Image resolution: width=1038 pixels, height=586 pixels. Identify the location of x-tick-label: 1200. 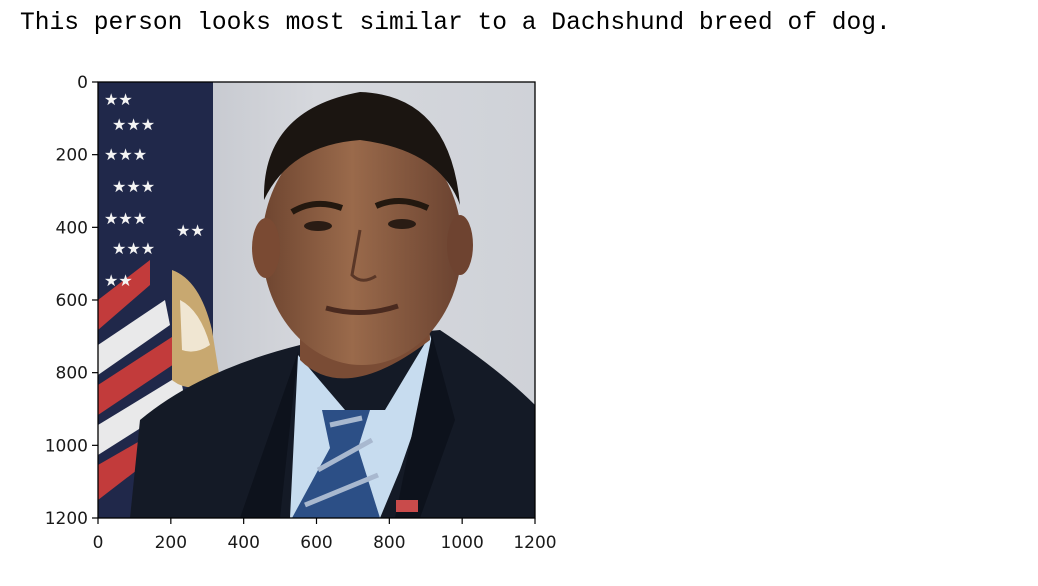
(534, 543).